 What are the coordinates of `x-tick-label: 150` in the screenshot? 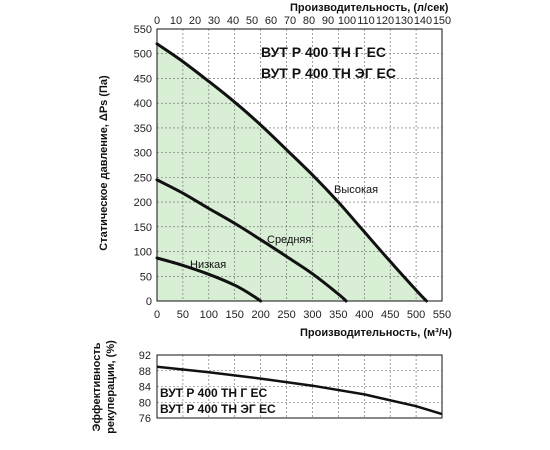 It's located at (235, 315).